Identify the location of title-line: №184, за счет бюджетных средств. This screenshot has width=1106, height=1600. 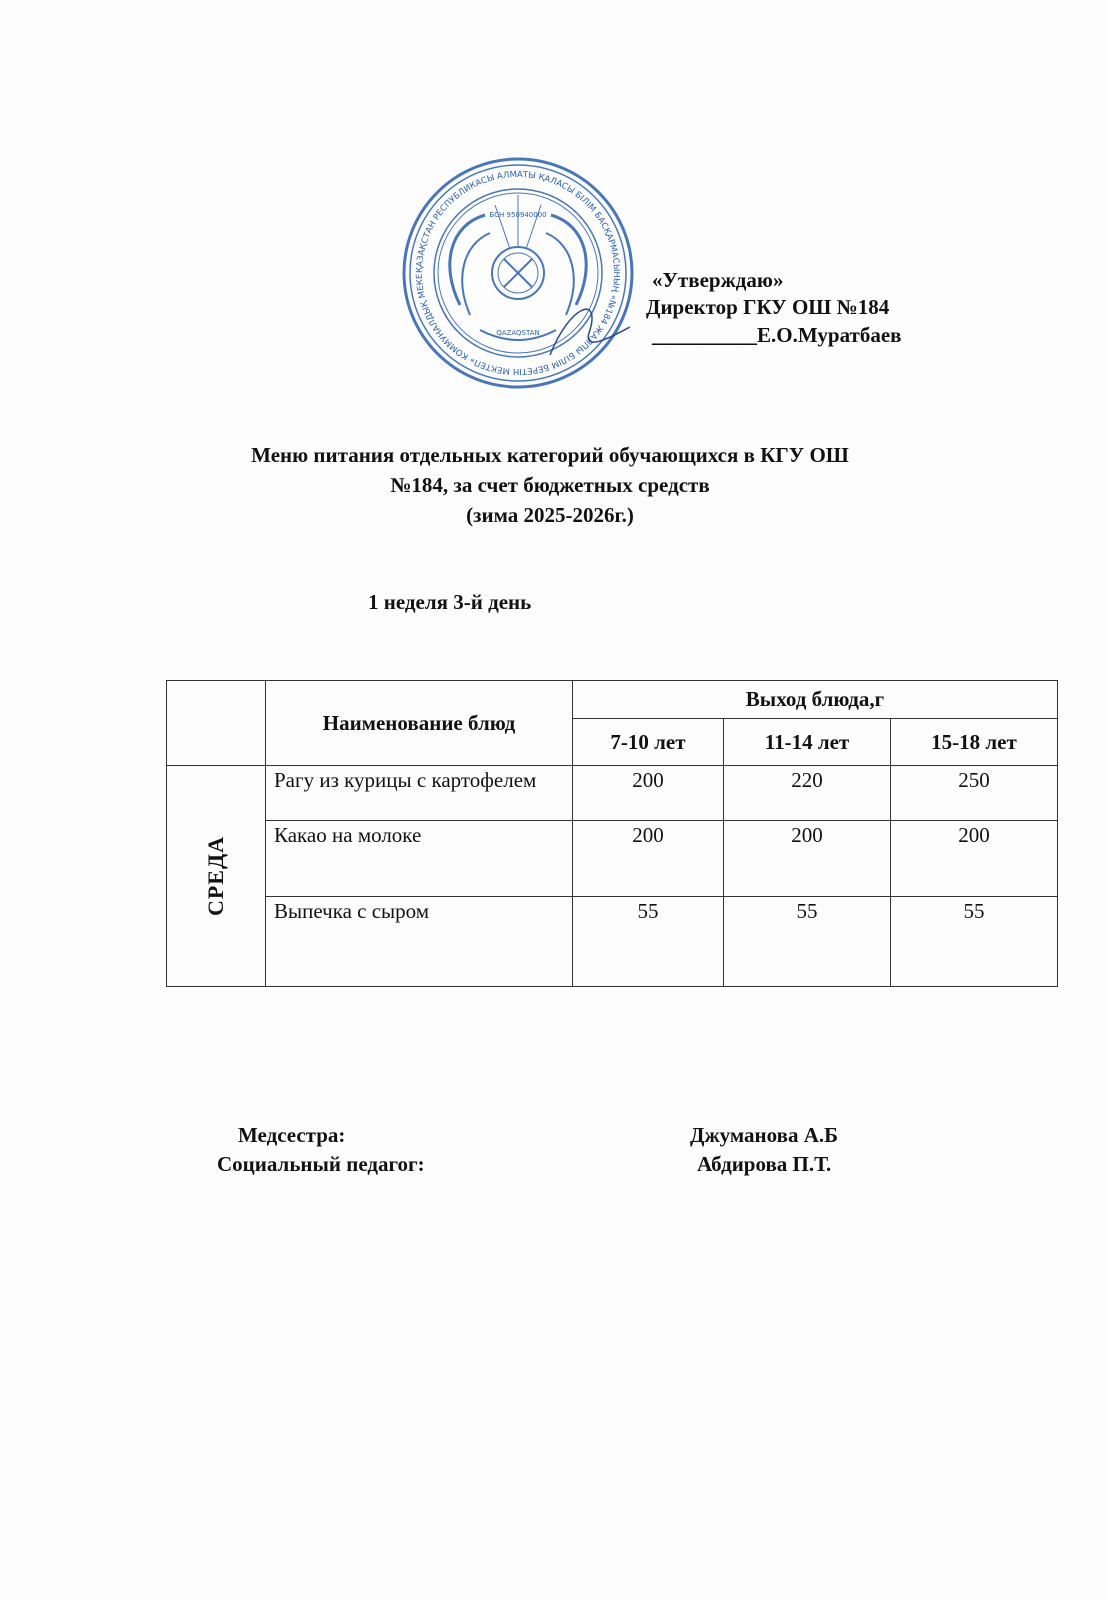
(550, 485).